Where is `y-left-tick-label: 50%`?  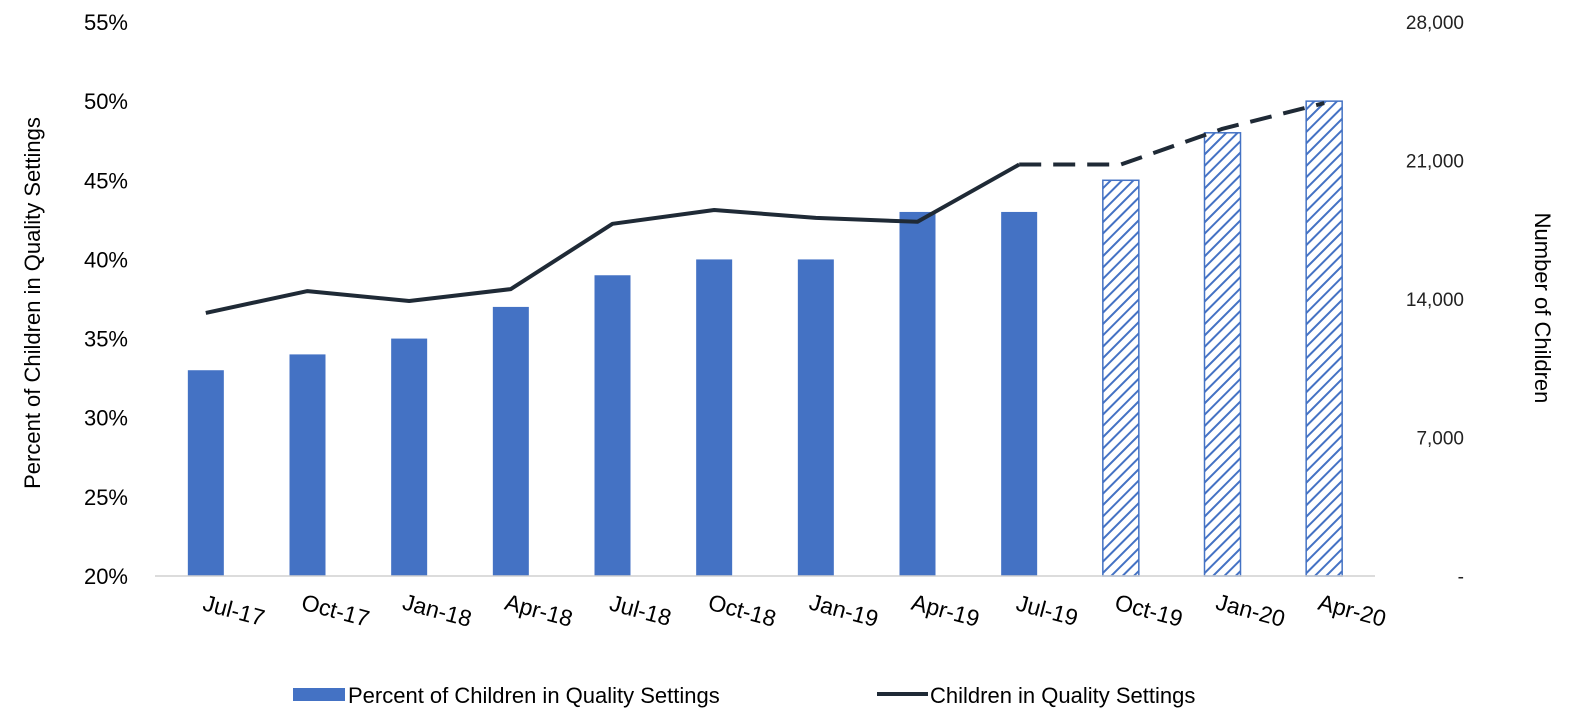 y-left-tick-label: 50% is located at coordinates (106, 101).